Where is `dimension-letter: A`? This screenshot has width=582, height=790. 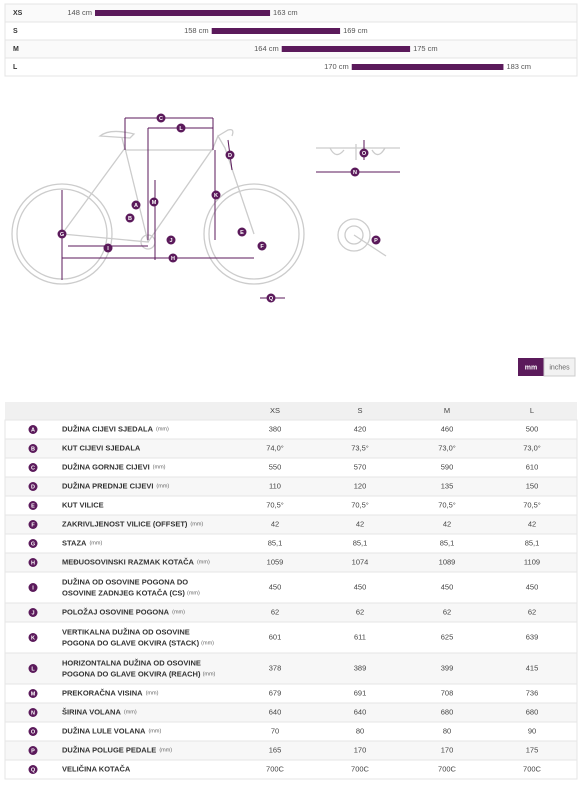
dimension-letter: A is located at coordinates (136, 206).